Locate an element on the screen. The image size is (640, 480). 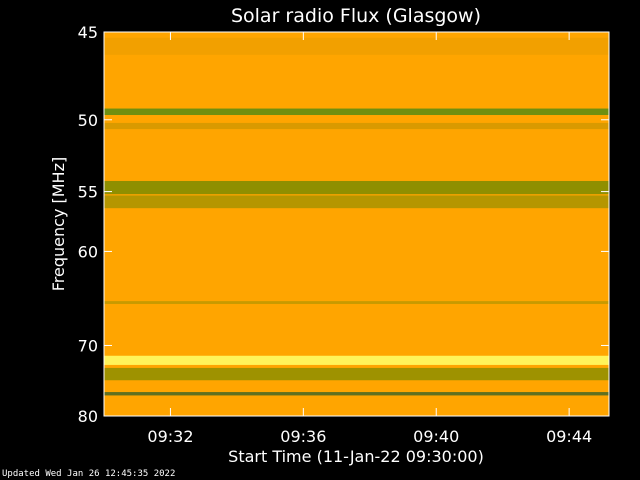
y-tick-label-4: 70 is located at coordinates (88, 345).